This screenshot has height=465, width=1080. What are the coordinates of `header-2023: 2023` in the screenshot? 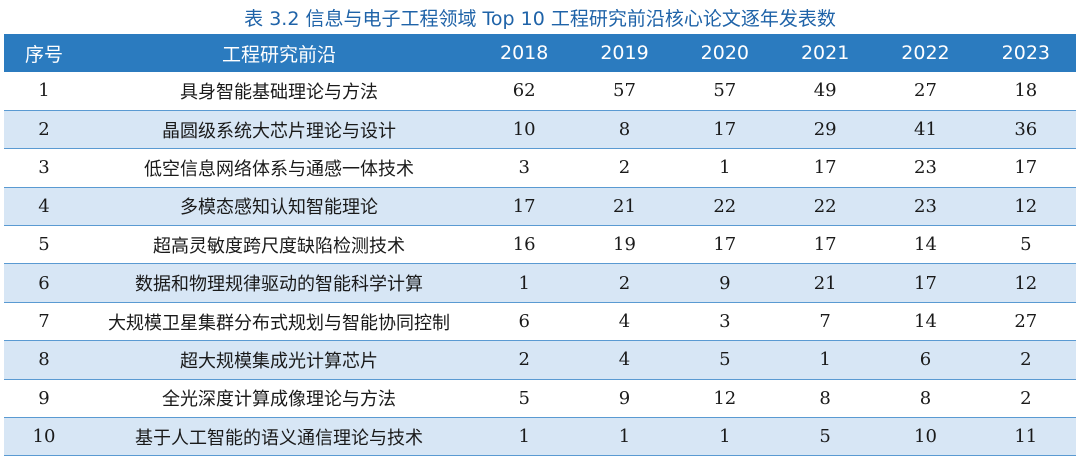 It's located at (1025, 53).